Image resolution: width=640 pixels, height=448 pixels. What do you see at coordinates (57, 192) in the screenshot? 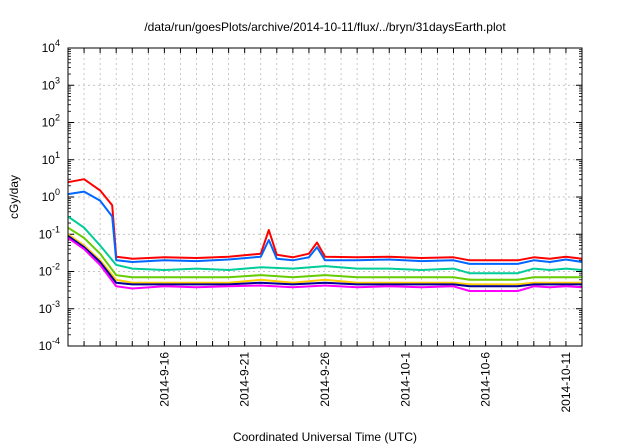
I see `y-tick-exponent: 0` at bounding box center [57, 192].